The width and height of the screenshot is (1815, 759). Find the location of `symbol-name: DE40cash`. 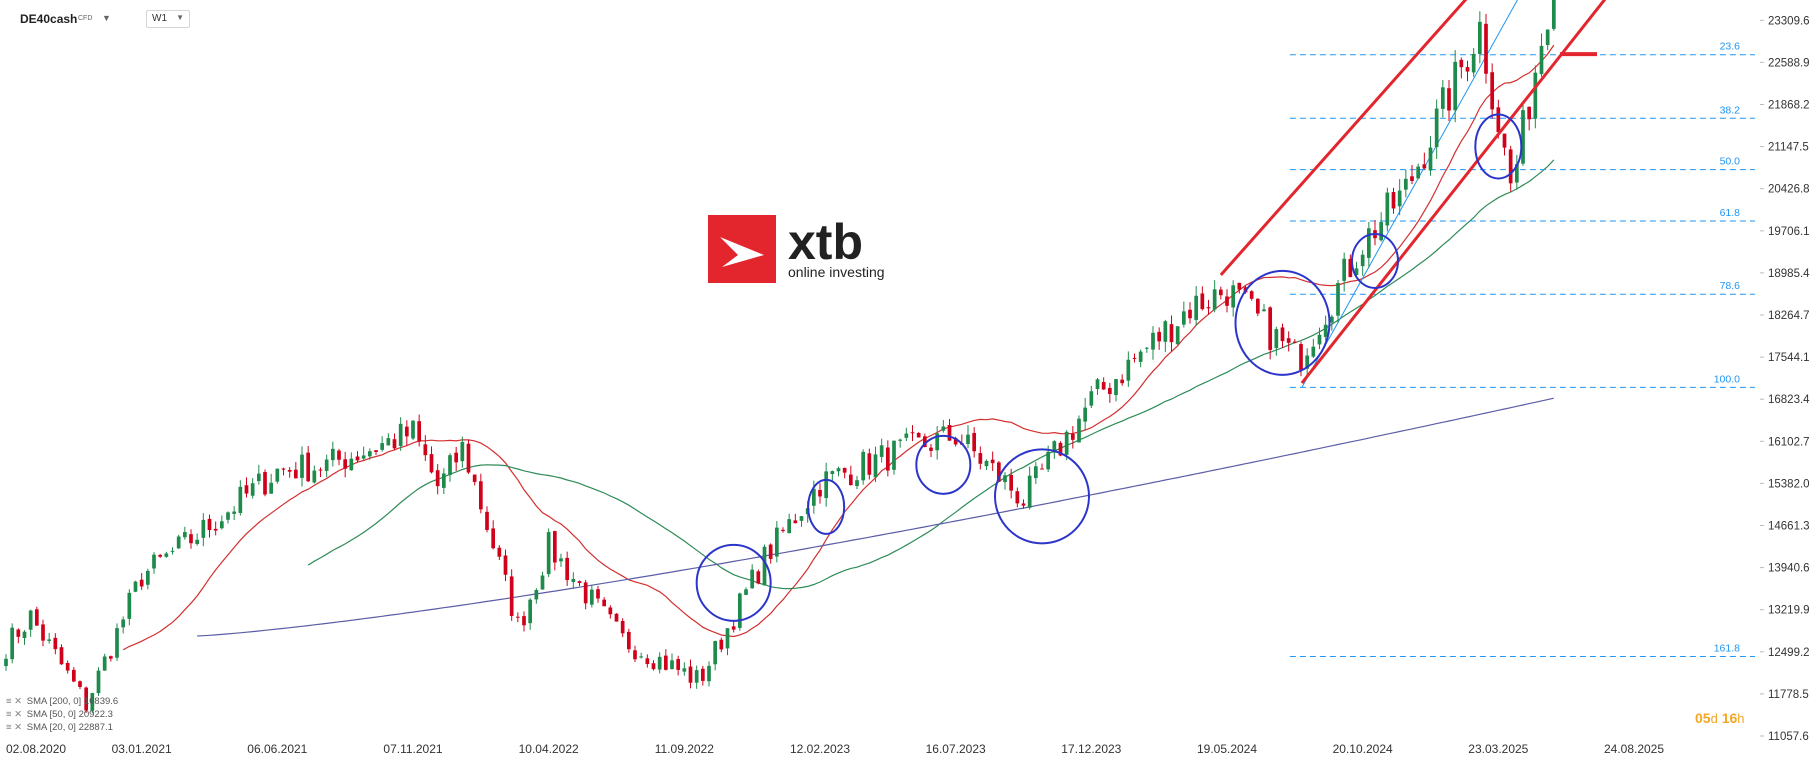

symbol-name: DE40cash is located at coordinates (49, 19).